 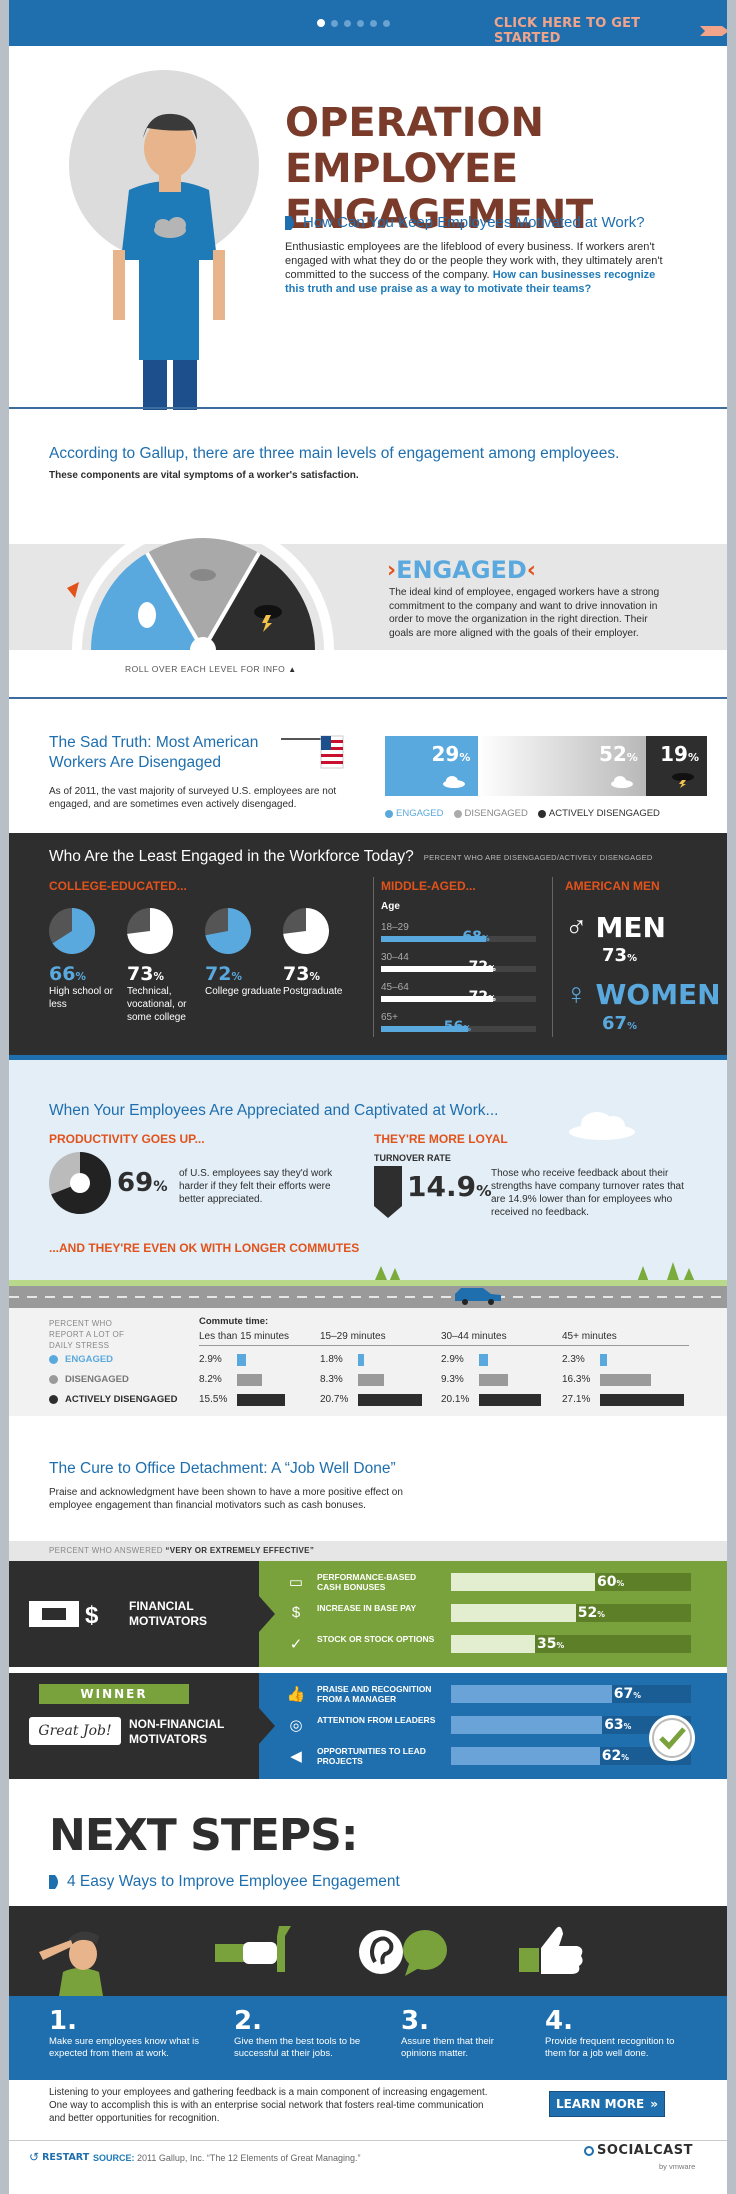 I want to click on restart-button: ↺ RESTART, so click(x=59, y=2157).